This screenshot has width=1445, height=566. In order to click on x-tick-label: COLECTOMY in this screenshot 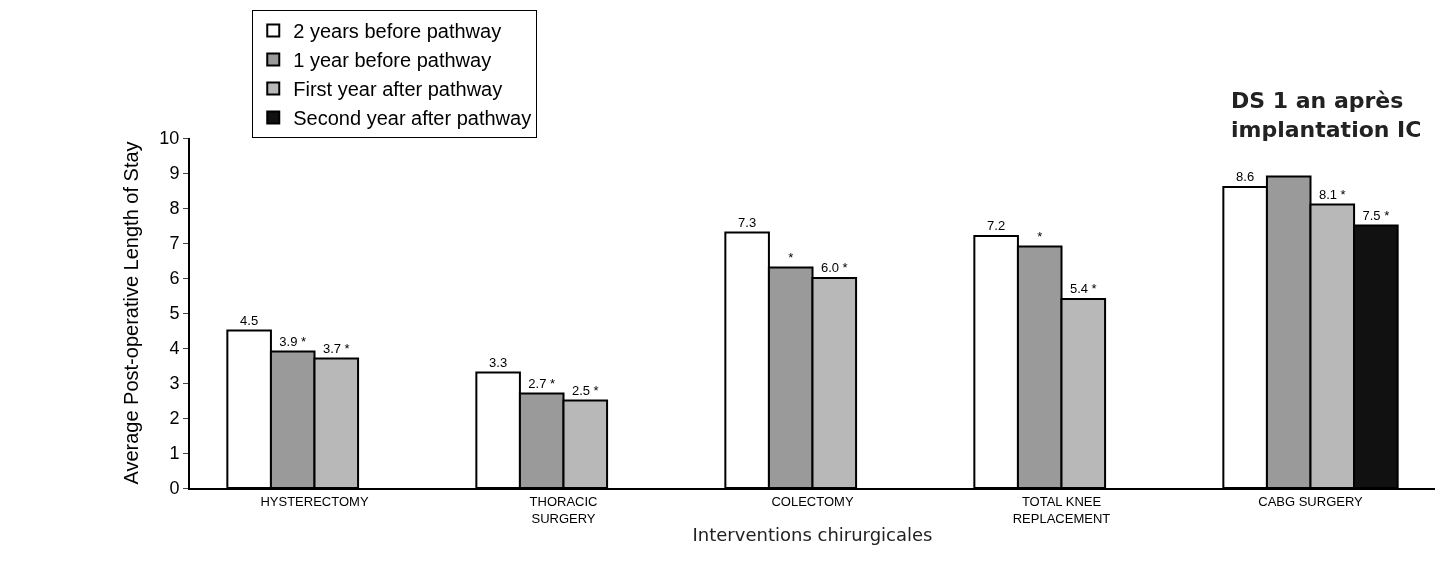, I will do `click(812, 501)`.